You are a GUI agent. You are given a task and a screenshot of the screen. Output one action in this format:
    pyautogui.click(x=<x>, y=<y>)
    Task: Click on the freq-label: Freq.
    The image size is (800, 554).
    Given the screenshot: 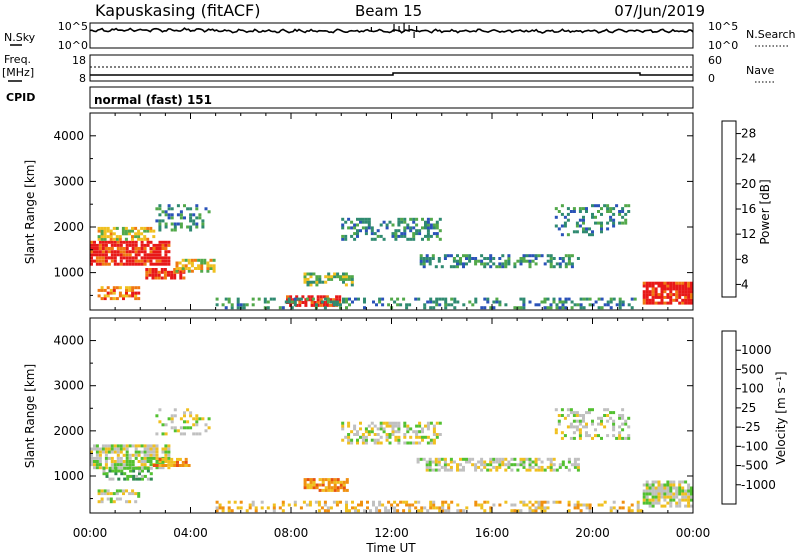 What is the action you would take?
    pyautogui.click(x=17, y=59)
    